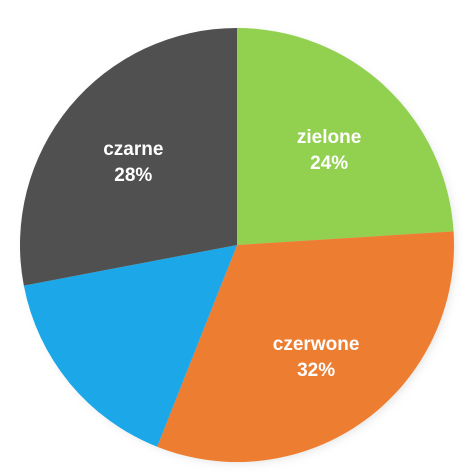  What do you see at coordinates (329, 163) in the screenshot?
I see `slice-value-label: 24%` at bounding box center [329, 163].